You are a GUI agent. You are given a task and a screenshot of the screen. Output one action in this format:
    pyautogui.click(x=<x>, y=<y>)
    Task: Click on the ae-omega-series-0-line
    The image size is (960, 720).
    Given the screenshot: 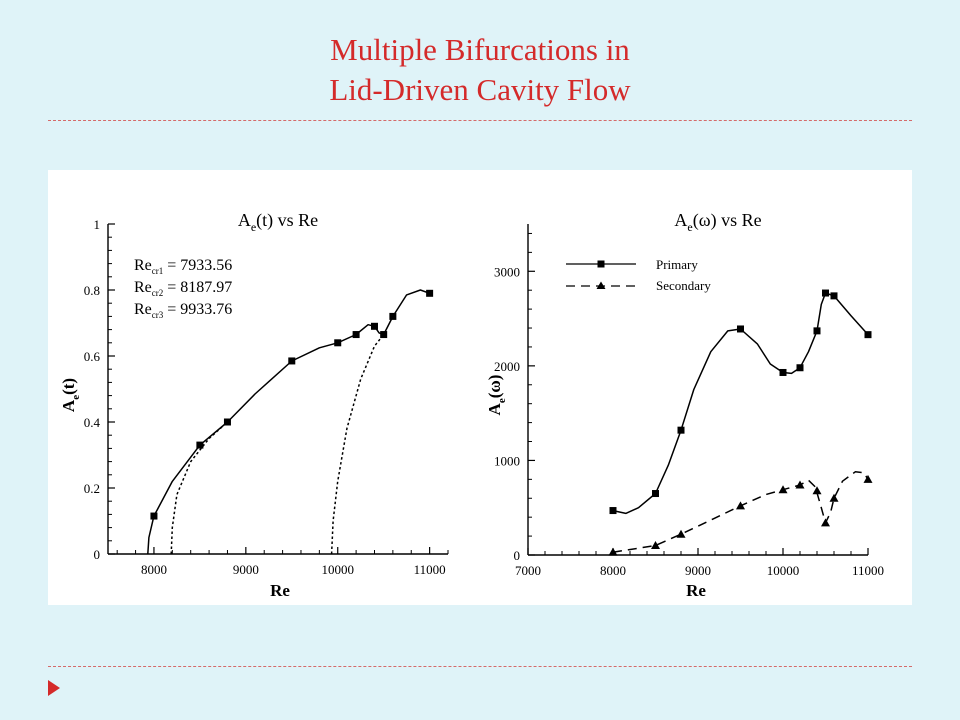 What is the action you would take?
    pyautogui.click(x=740, y=403)
    